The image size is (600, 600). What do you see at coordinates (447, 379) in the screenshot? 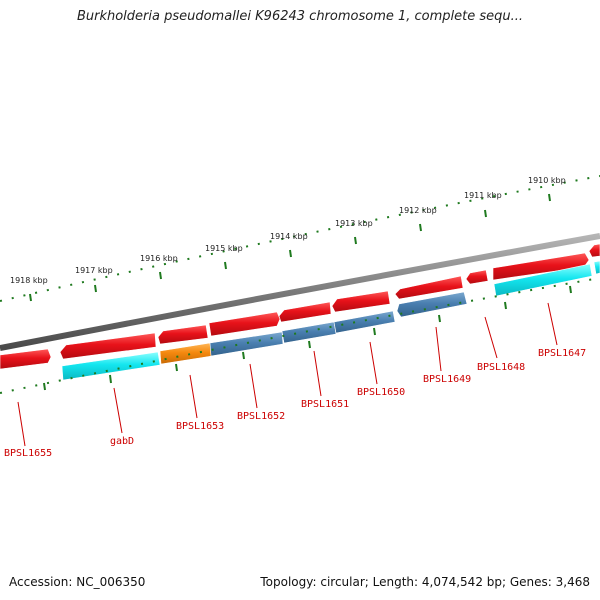
I see `gene-label-bpsl1649: BPSL1649` at bounding box center [447, 379].